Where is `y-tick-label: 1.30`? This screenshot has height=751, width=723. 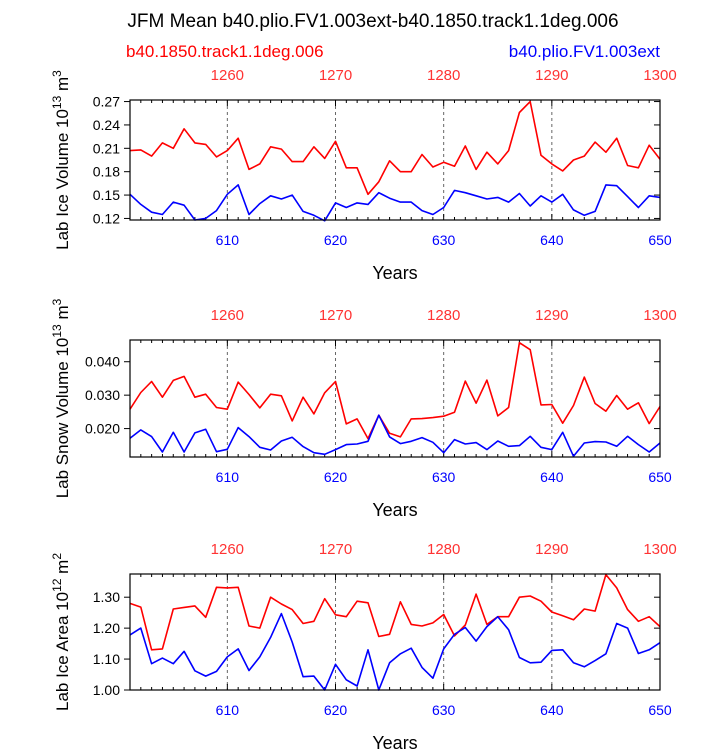
y-tick-label: 1.30 is located at coordinates (106, 597).